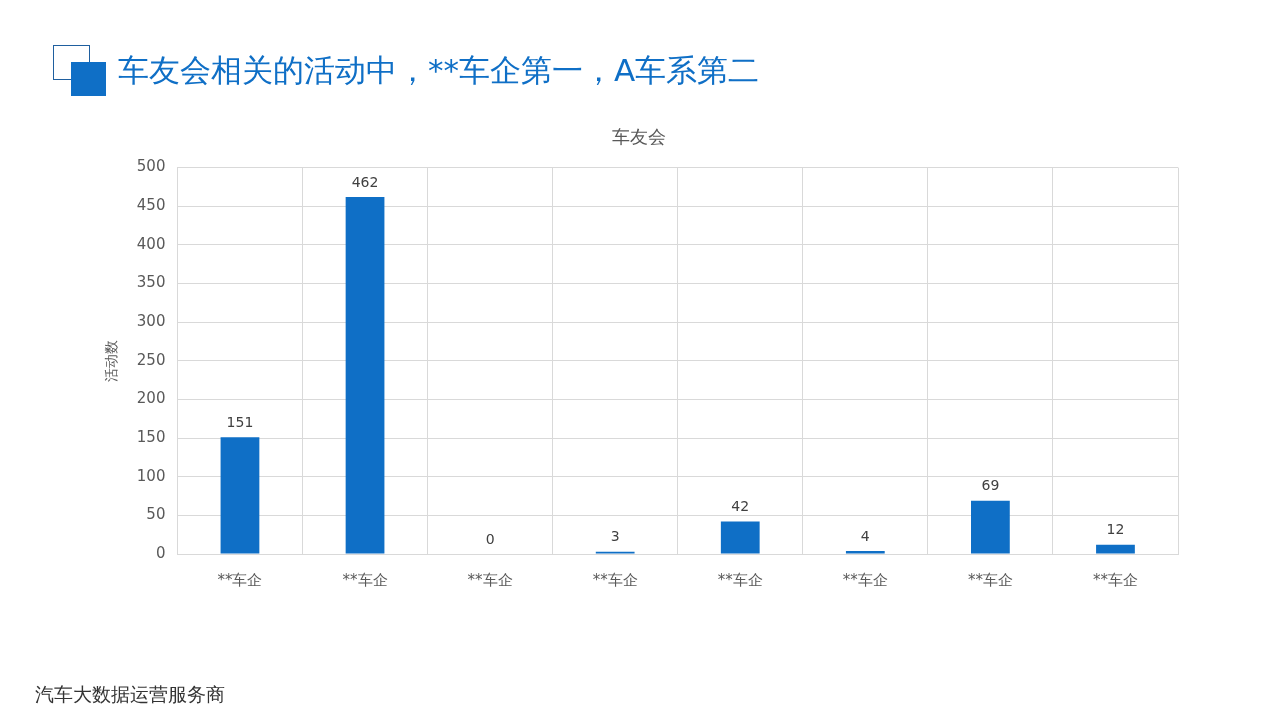  Describe the element at coordinates (151, 166) in the screenshot. I see `y-tick-label: 500` at that location.